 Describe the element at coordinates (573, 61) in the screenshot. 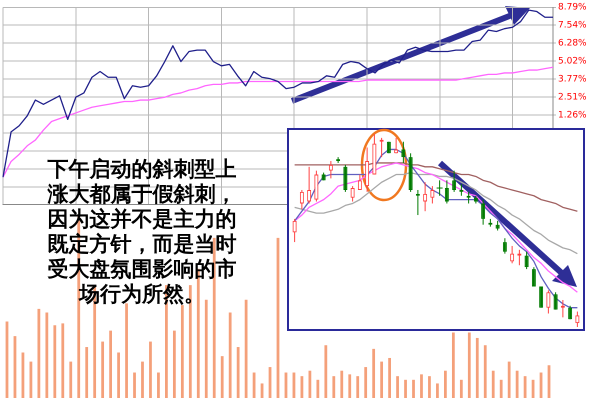

I see `y-tick-label: 5.02%` at that location.